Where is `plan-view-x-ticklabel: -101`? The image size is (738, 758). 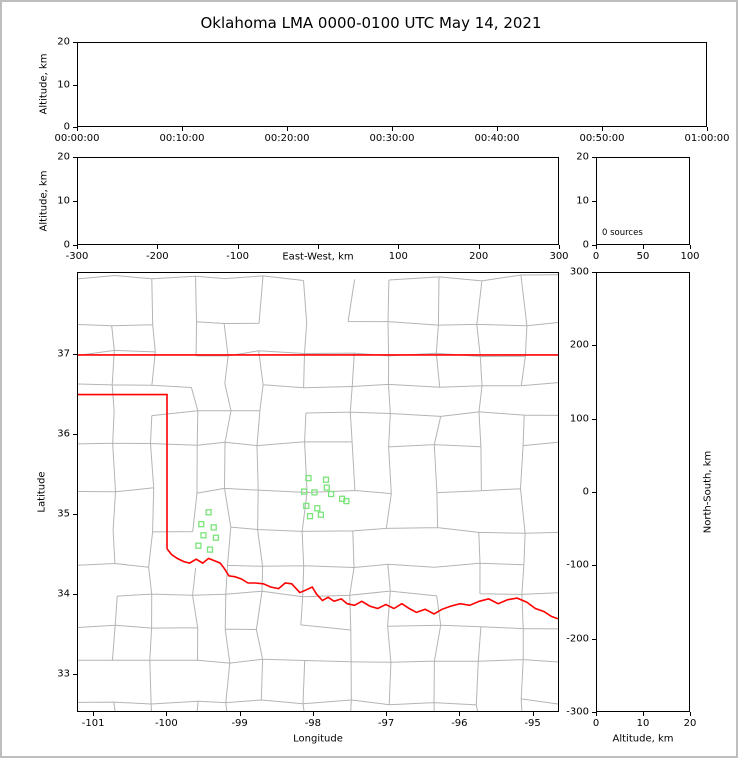 plan-view-x-ticklabel: -101 is located at coordinates (93, 723).